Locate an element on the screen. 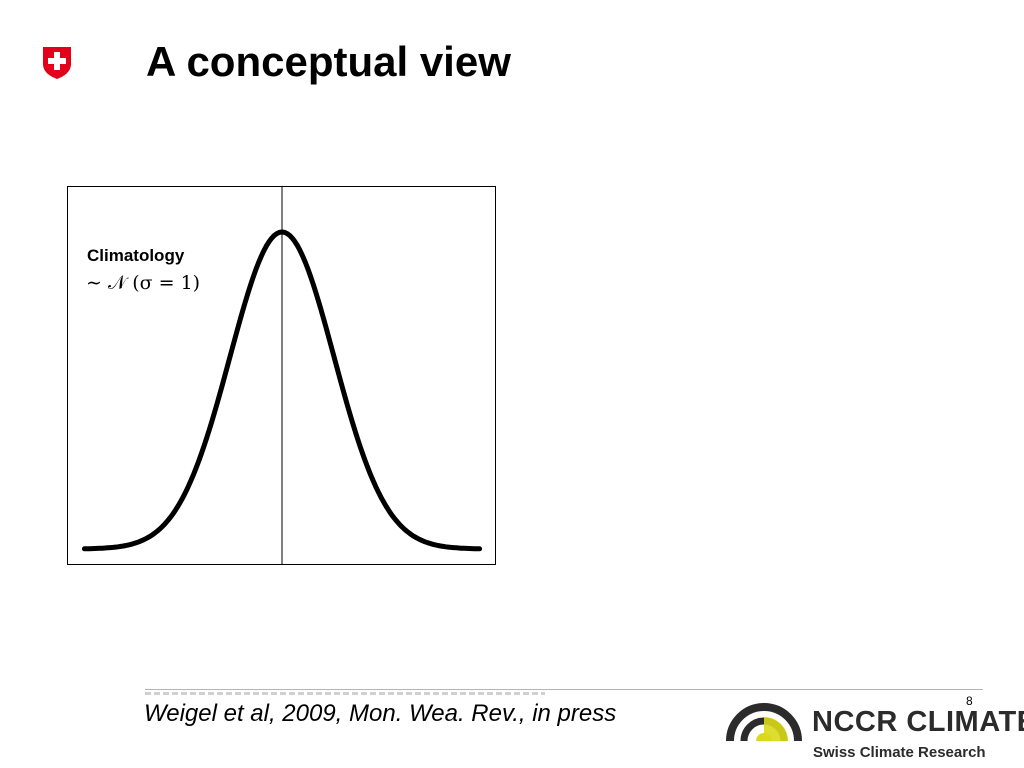 Image resolution: width=1024 pixels, height=768 pixels. nccr-arc-logo-icon is located at coordinates (764, 722).